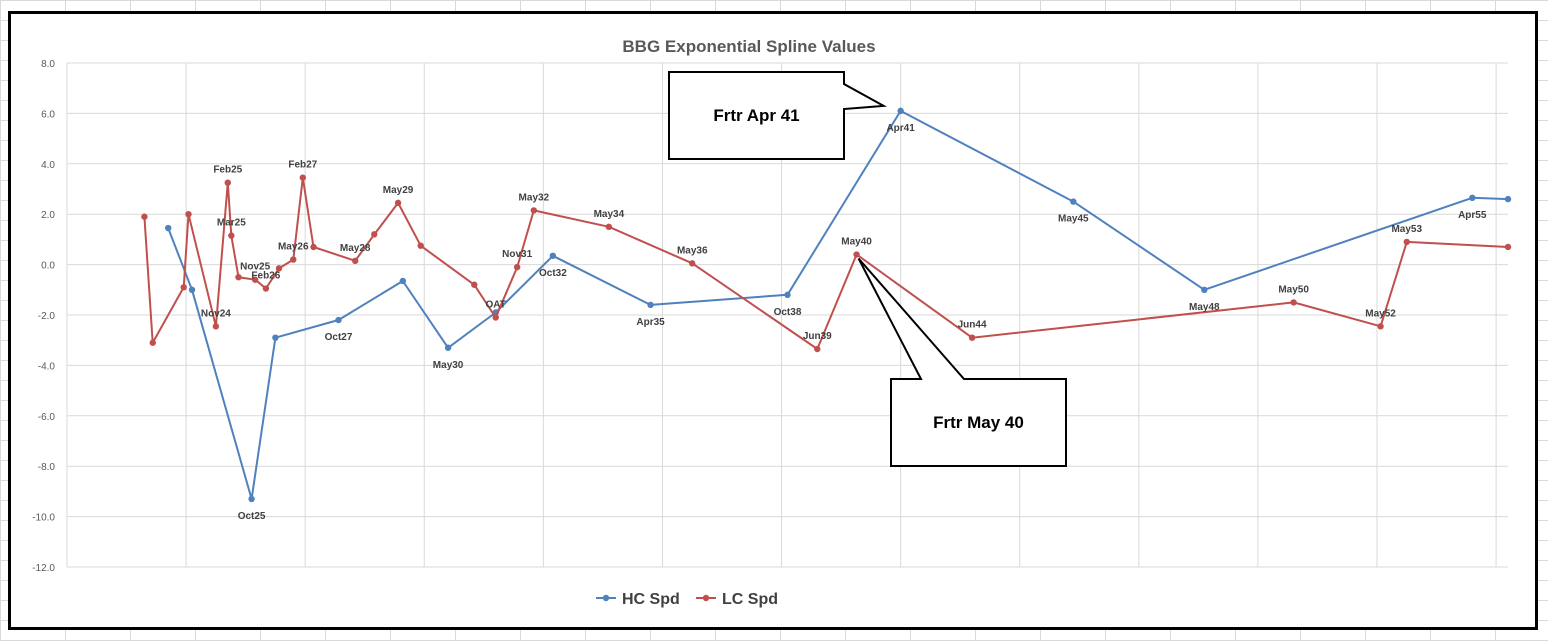  I want to click on y-tick-label: 8.0, so click(48, 64).